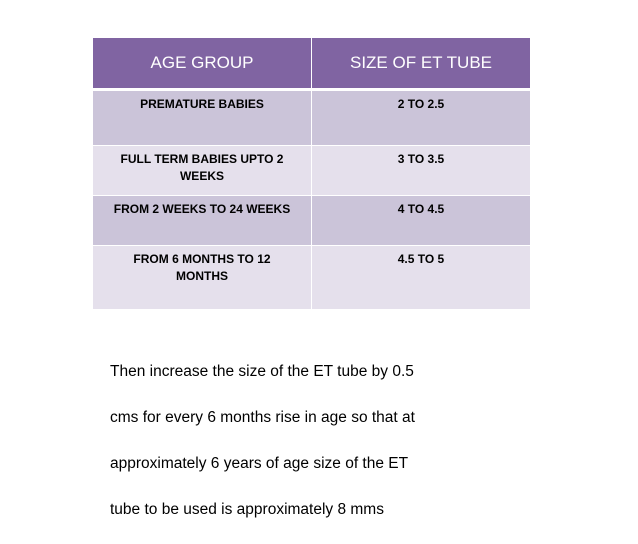 This screenshot has height=544, width=638. Describe the element at coordinates (202, 64) in the screenshot. I see `header-age-group: AGE GROUP` at that location.